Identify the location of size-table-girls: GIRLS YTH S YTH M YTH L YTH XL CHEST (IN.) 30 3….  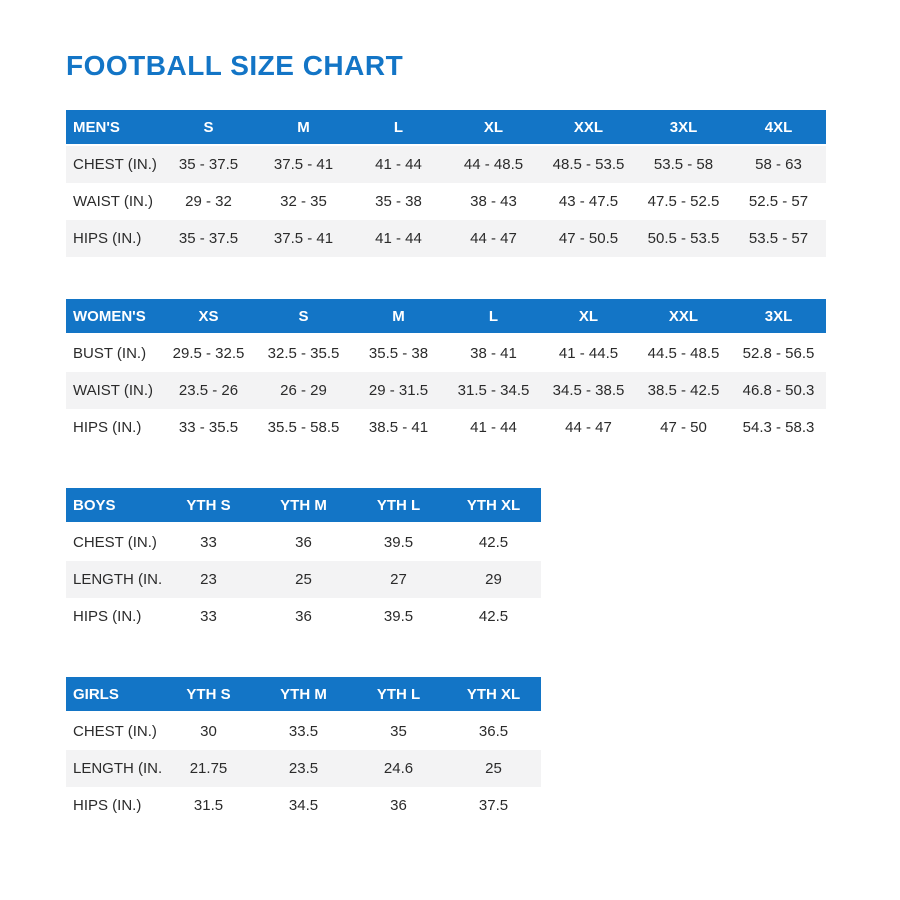
(303, 750).